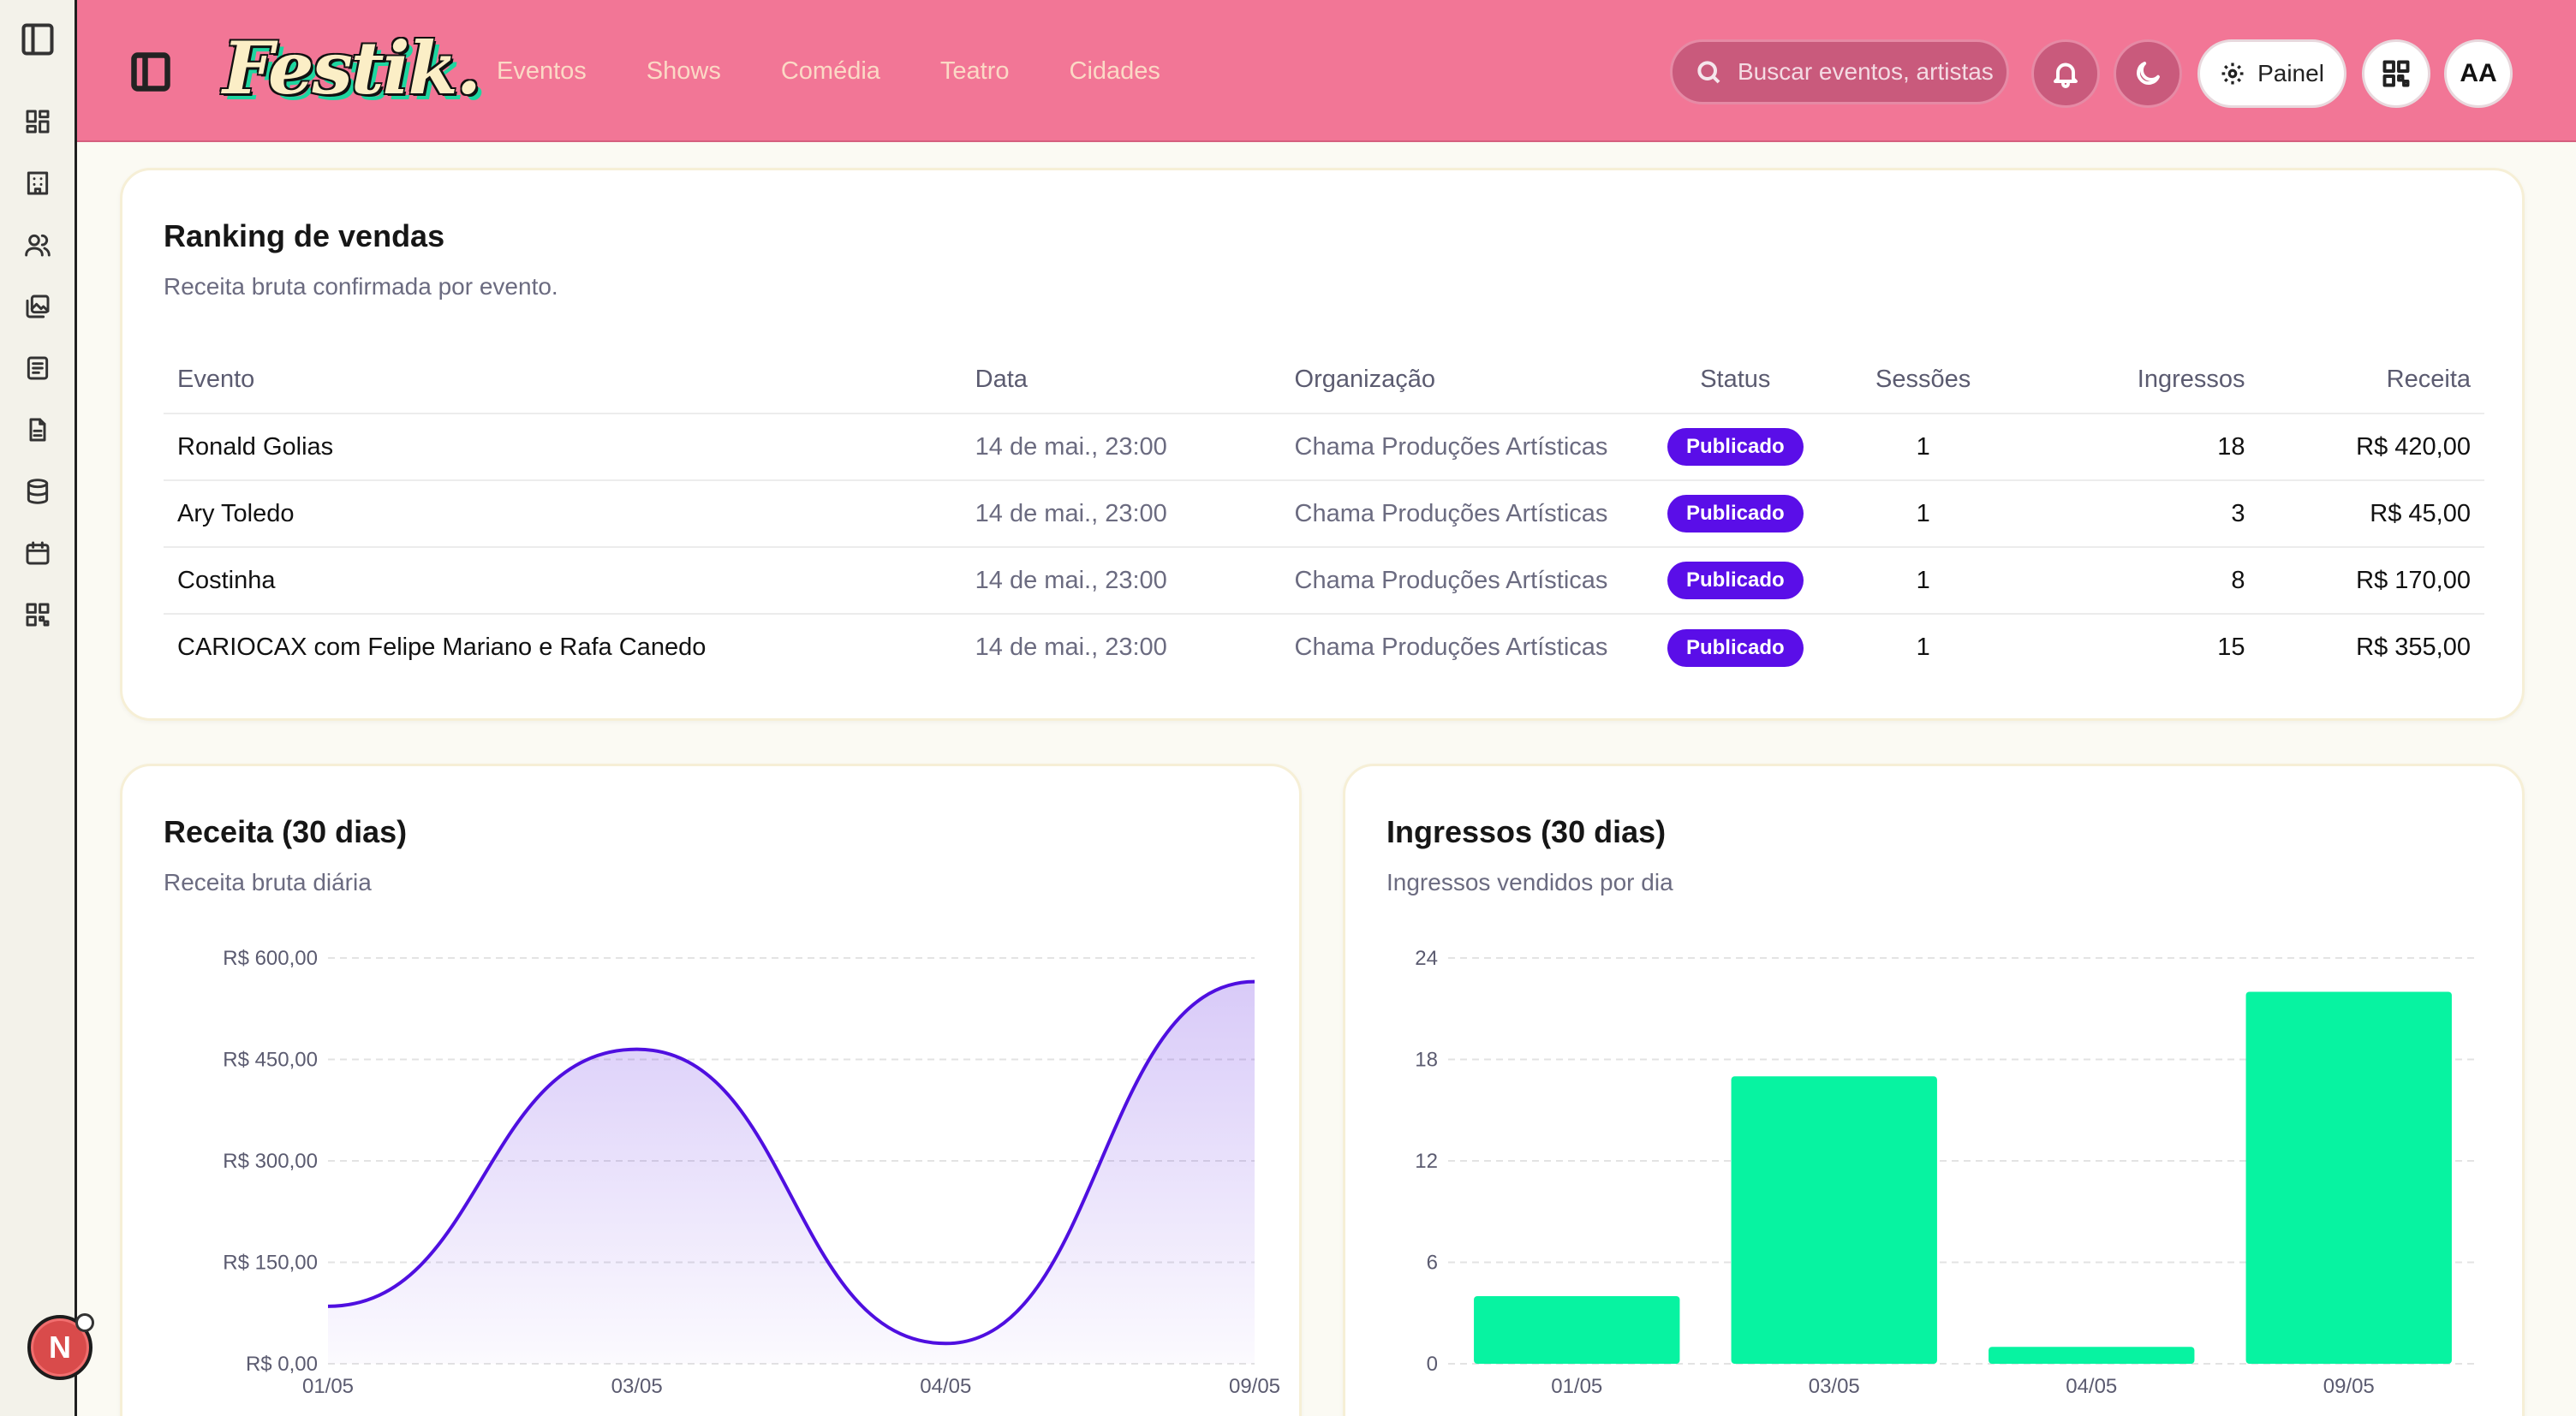 The width and height of the screenshot is (2576, 1416). I want to click on nav-link-teatro: Teatro, so click(975, 71).